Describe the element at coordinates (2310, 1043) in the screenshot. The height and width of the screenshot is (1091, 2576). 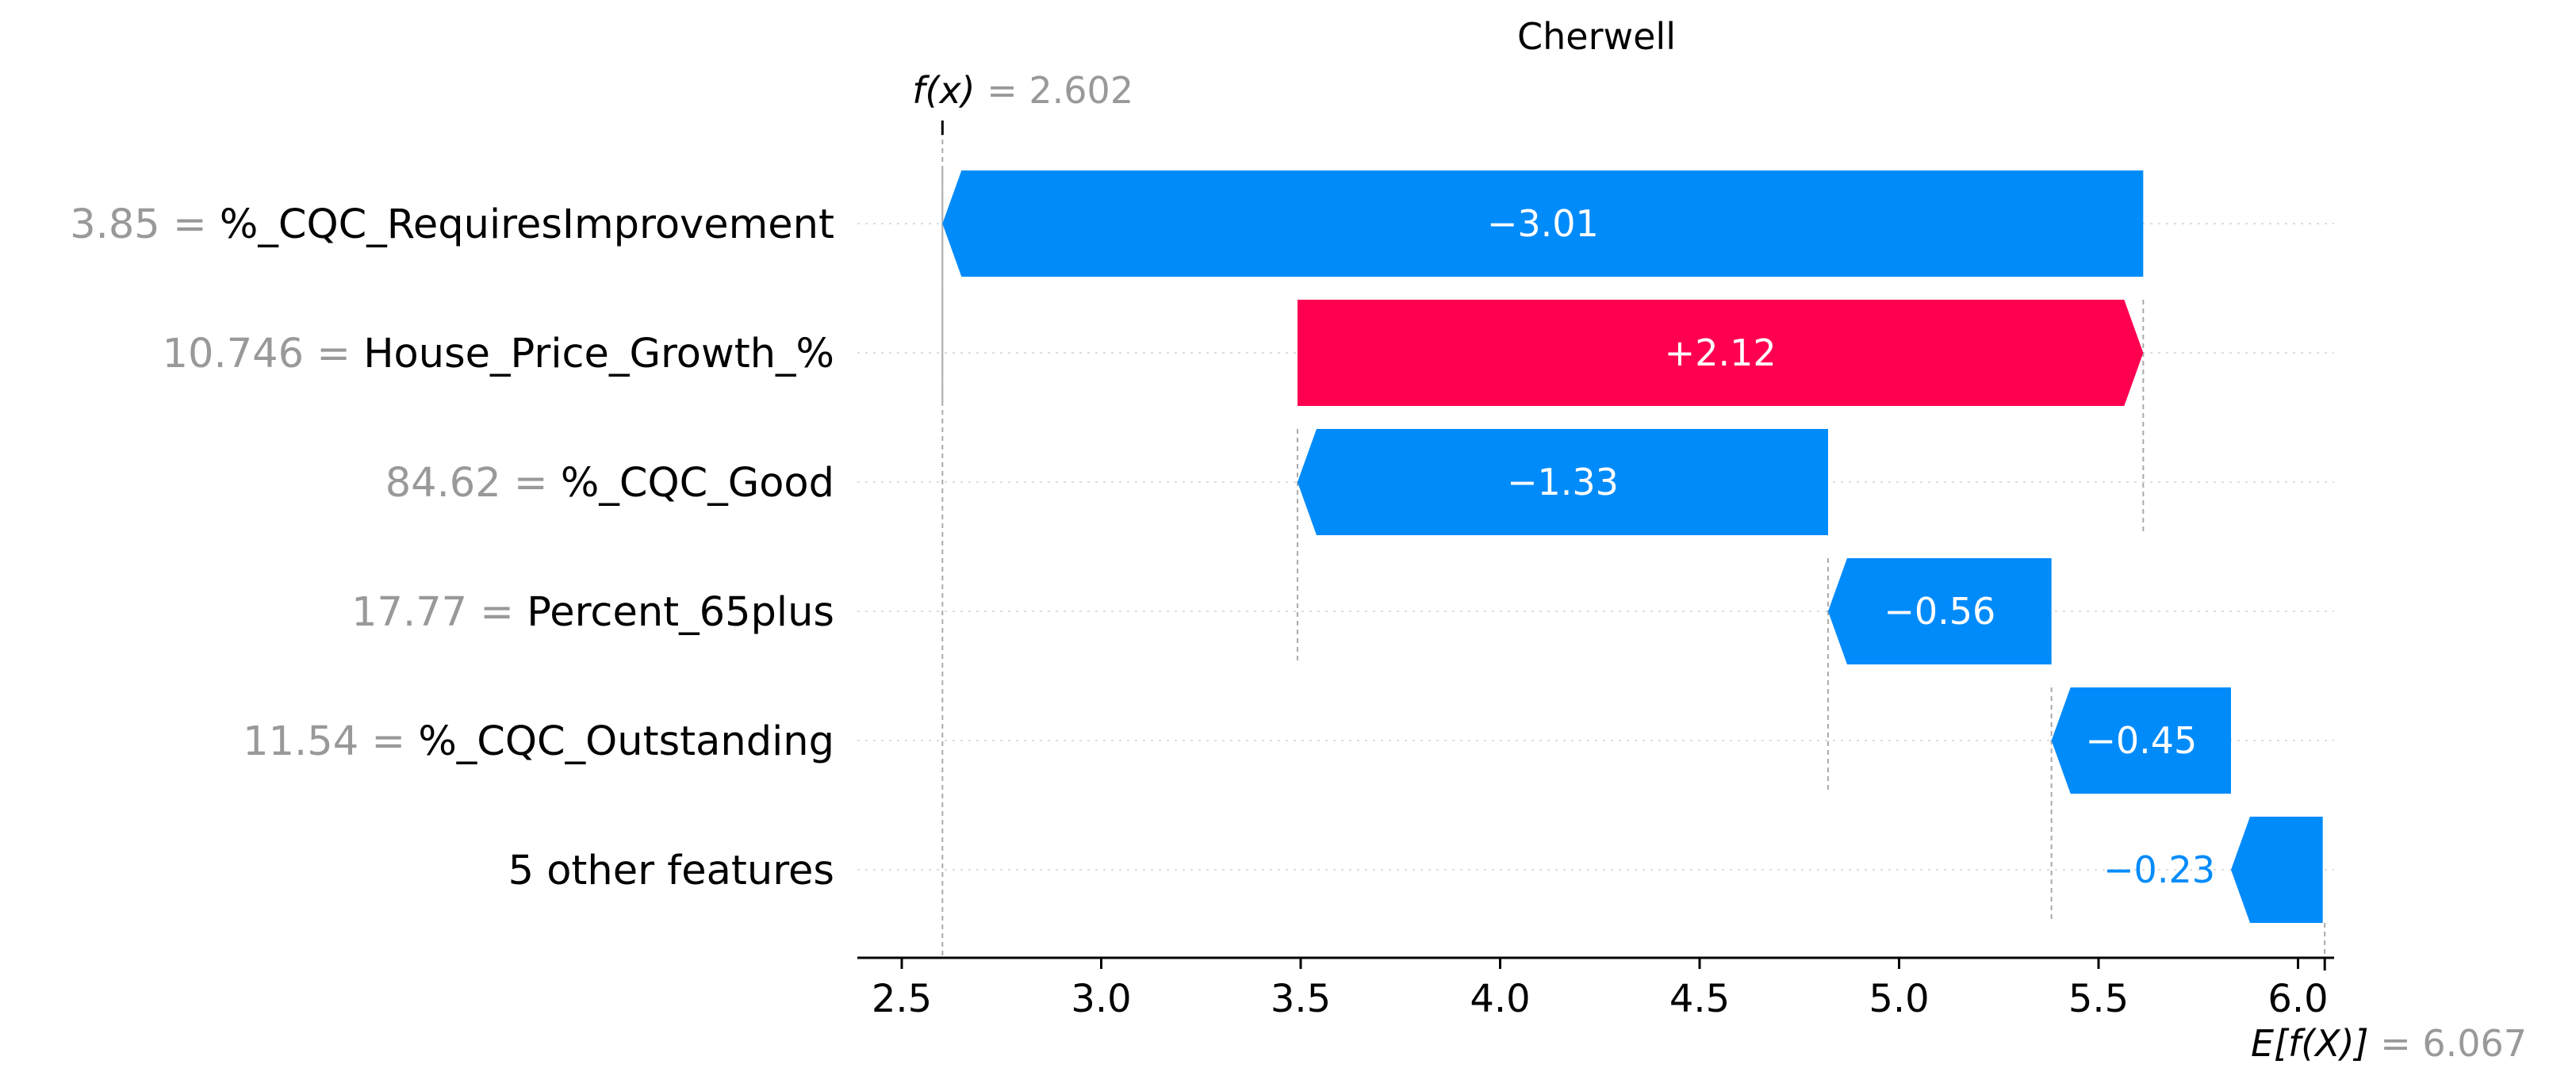
I see `ex-symbol: E[f(X)]` at that location.